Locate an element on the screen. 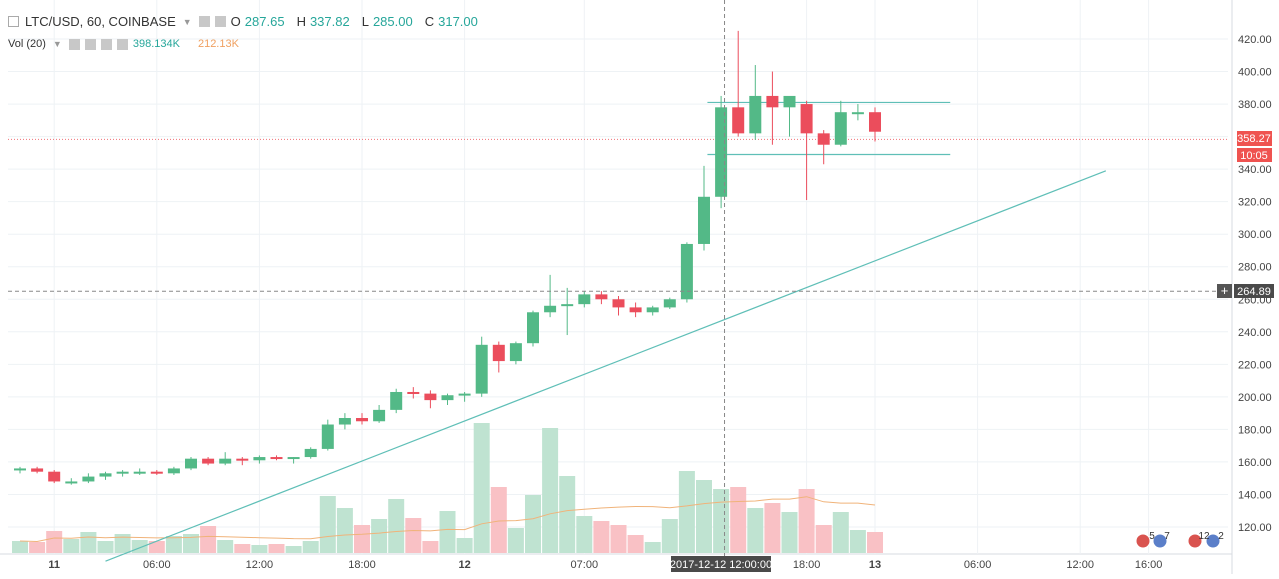 The height and width of the screenshot is (579, 1279). price-tick-label: 120.00 is located at coordinates (1255, 528).